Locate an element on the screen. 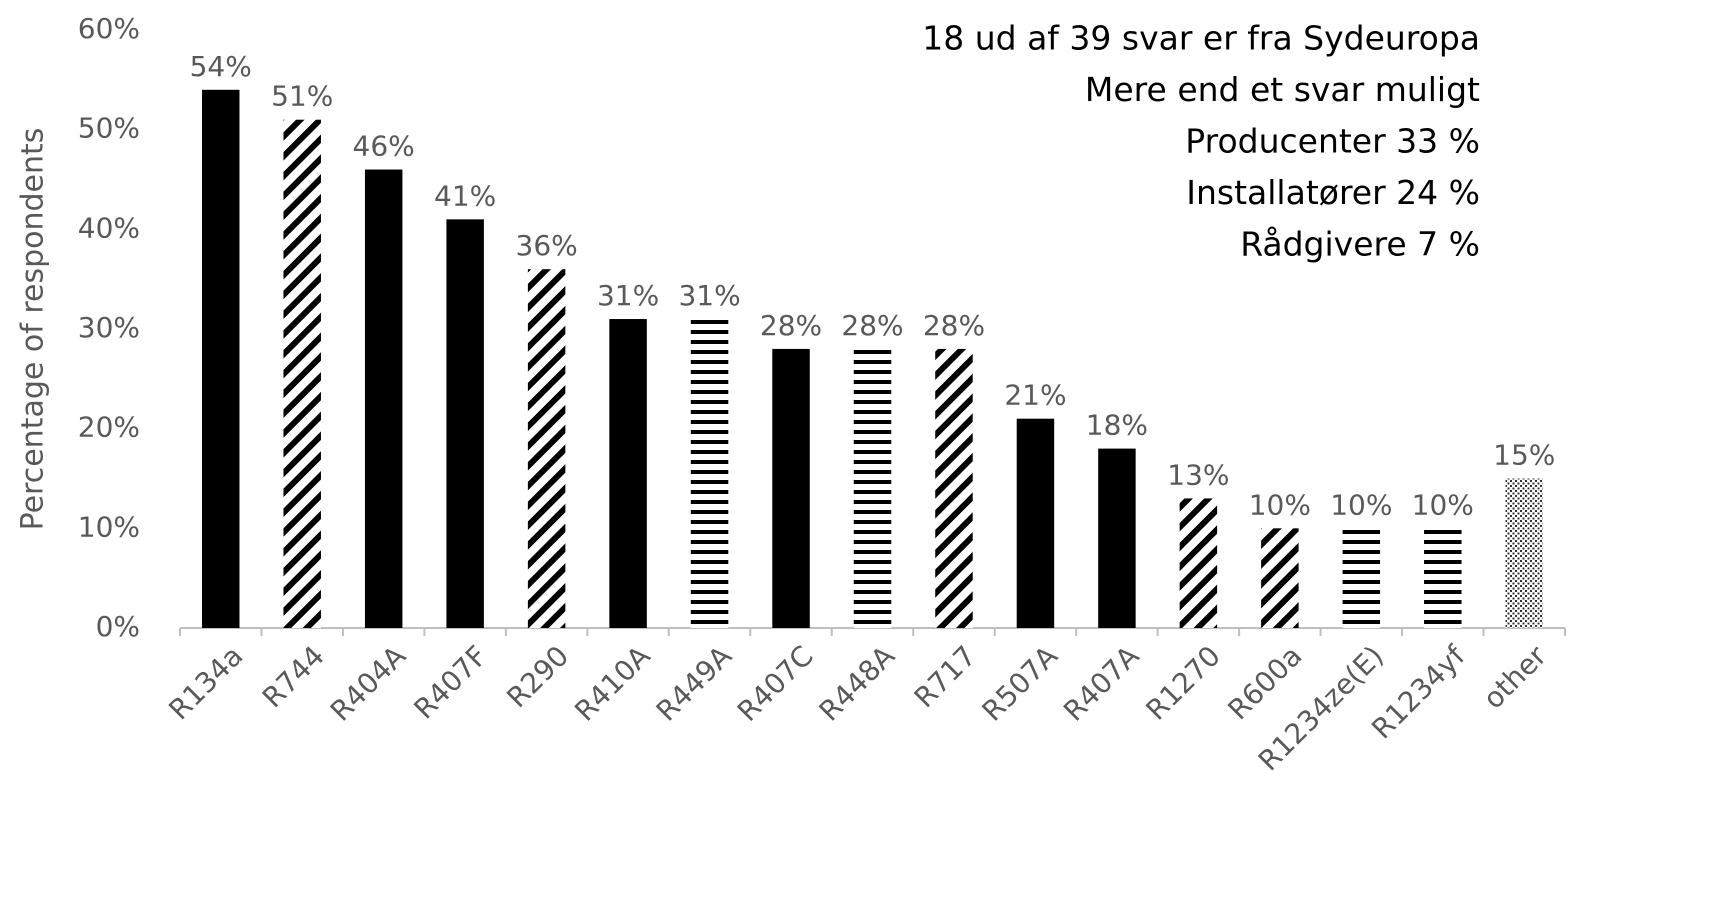 This screenshot has width=1711, height=903. y-tick-label: 60% is located at coordinates (109, 28).